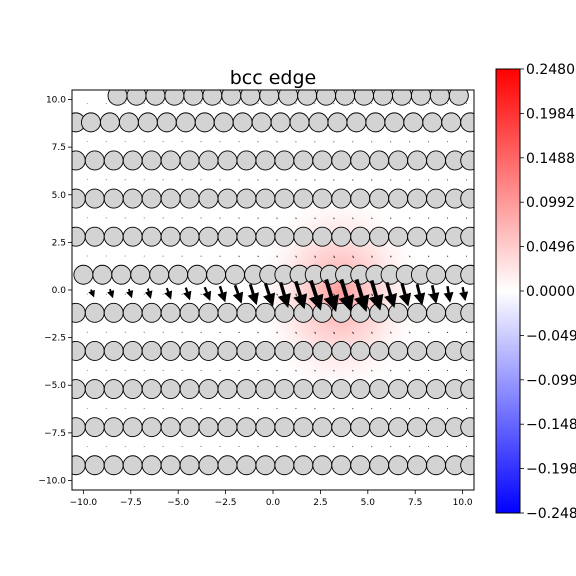  What do you see at coordinates (273, 78) in the screenshot?
I see `chart-title: bcc edge` at bounding box center [273, 78].